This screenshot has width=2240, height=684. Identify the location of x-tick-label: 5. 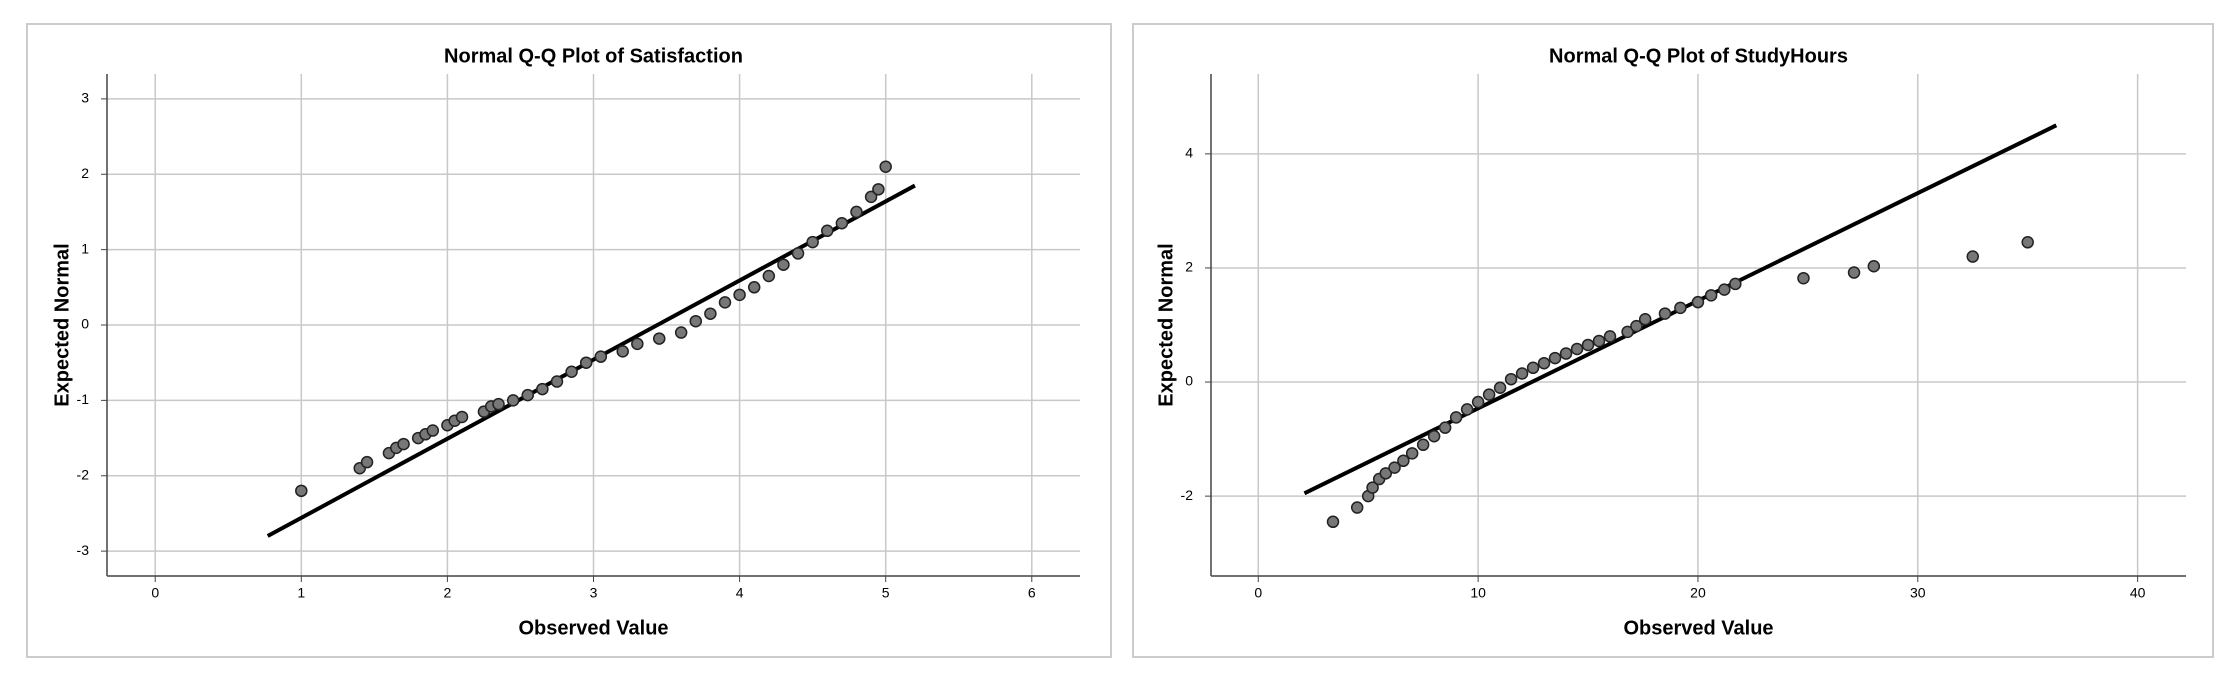
(886, 593).